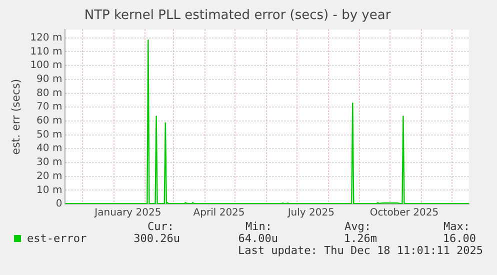 The height and width of the screenshot is (275, 497). Describe the element at coordinates (49, 121) in the screenshot. I see `y-tick-label: 60 m` at that location.